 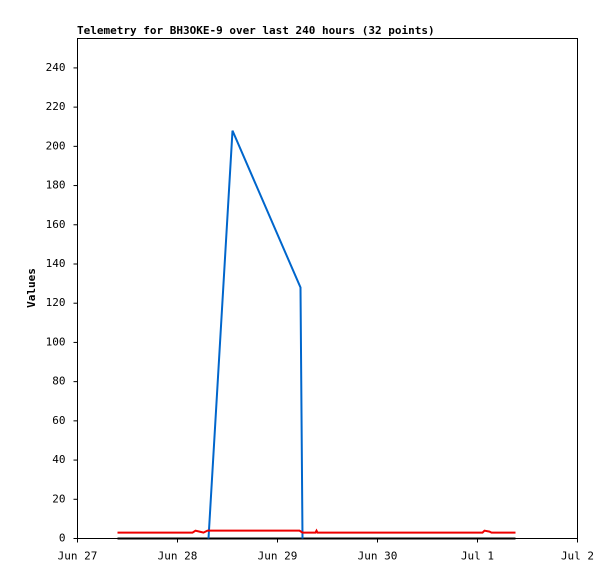 What do you see at coordinates (56, 302) in the screenshot?
I see `y-tick-label: 120` at bounding box center [56, 302].